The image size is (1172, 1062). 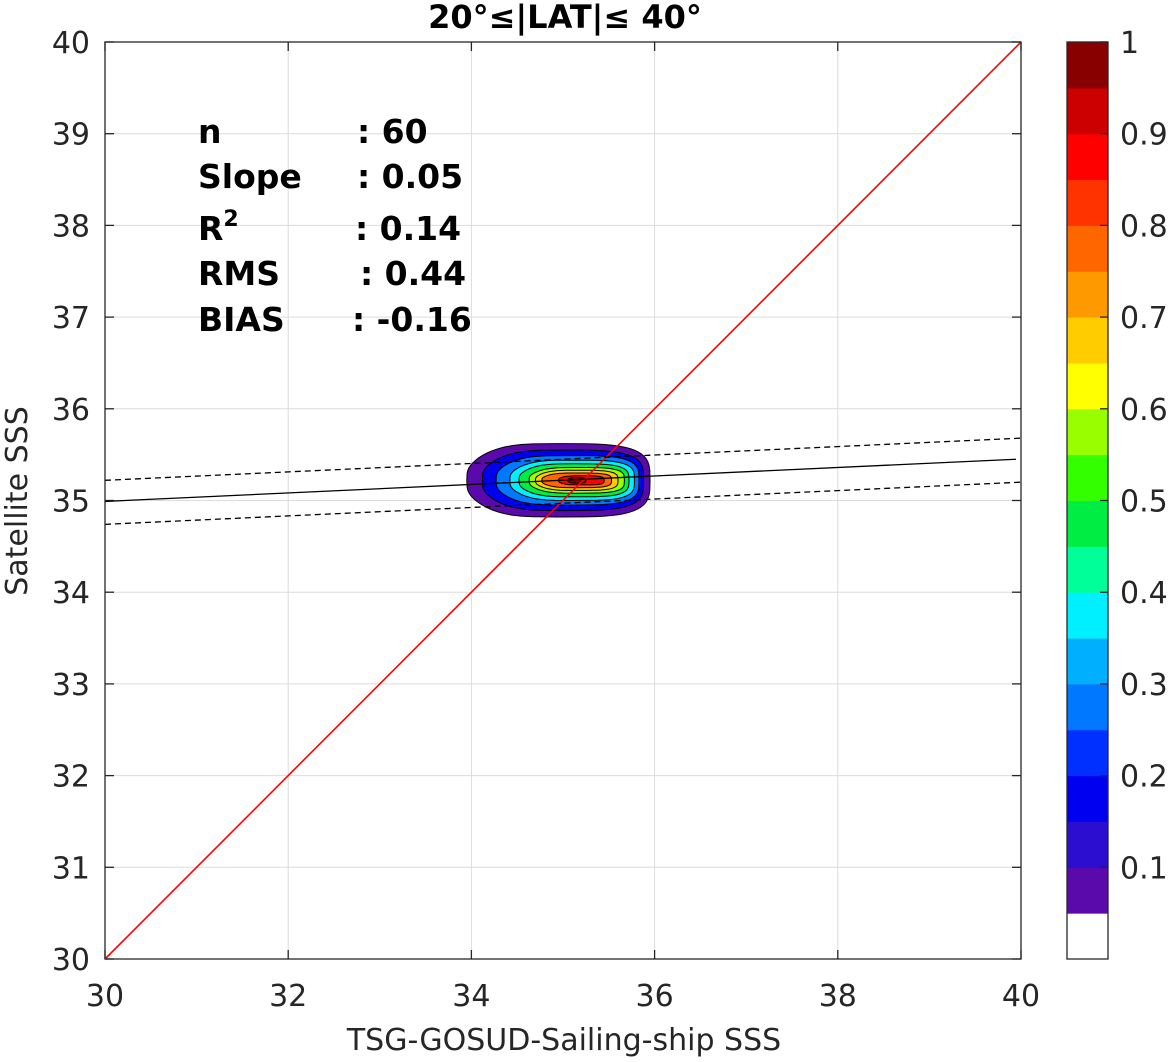 I want to click on stat-value: : 0.05, so click(x=410, y=176).